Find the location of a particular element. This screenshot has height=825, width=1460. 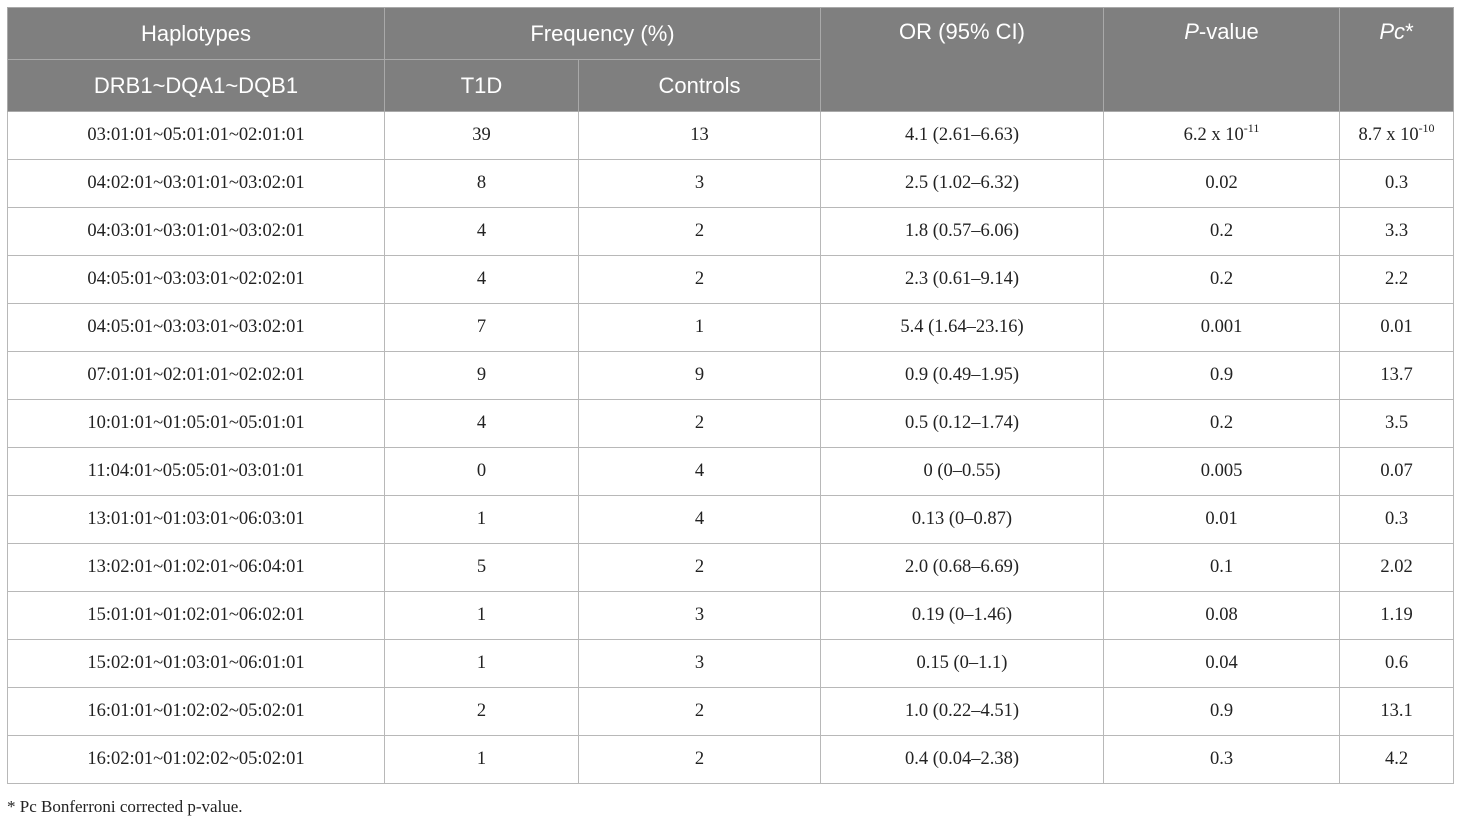

cell-controls: 9 is located at coordinates (699, 375).